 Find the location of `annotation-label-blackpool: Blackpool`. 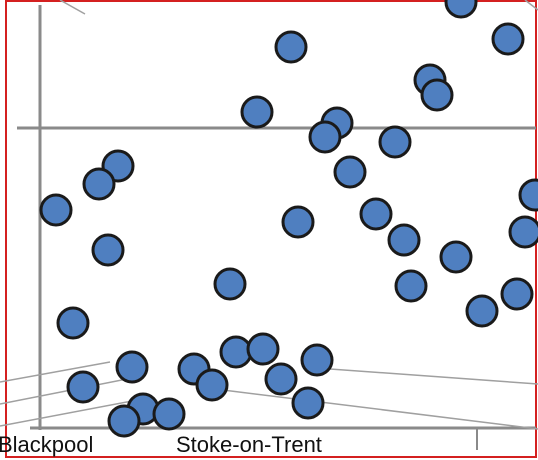

annotation-label-blackpool: Blackpool is located at coordinates (46, 444).